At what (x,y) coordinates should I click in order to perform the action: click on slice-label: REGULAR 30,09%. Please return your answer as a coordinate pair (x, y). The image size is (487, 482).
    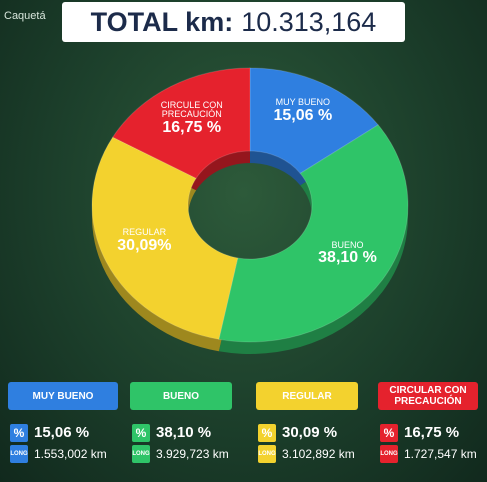
    Looking at the image, I should click on (144, 240).